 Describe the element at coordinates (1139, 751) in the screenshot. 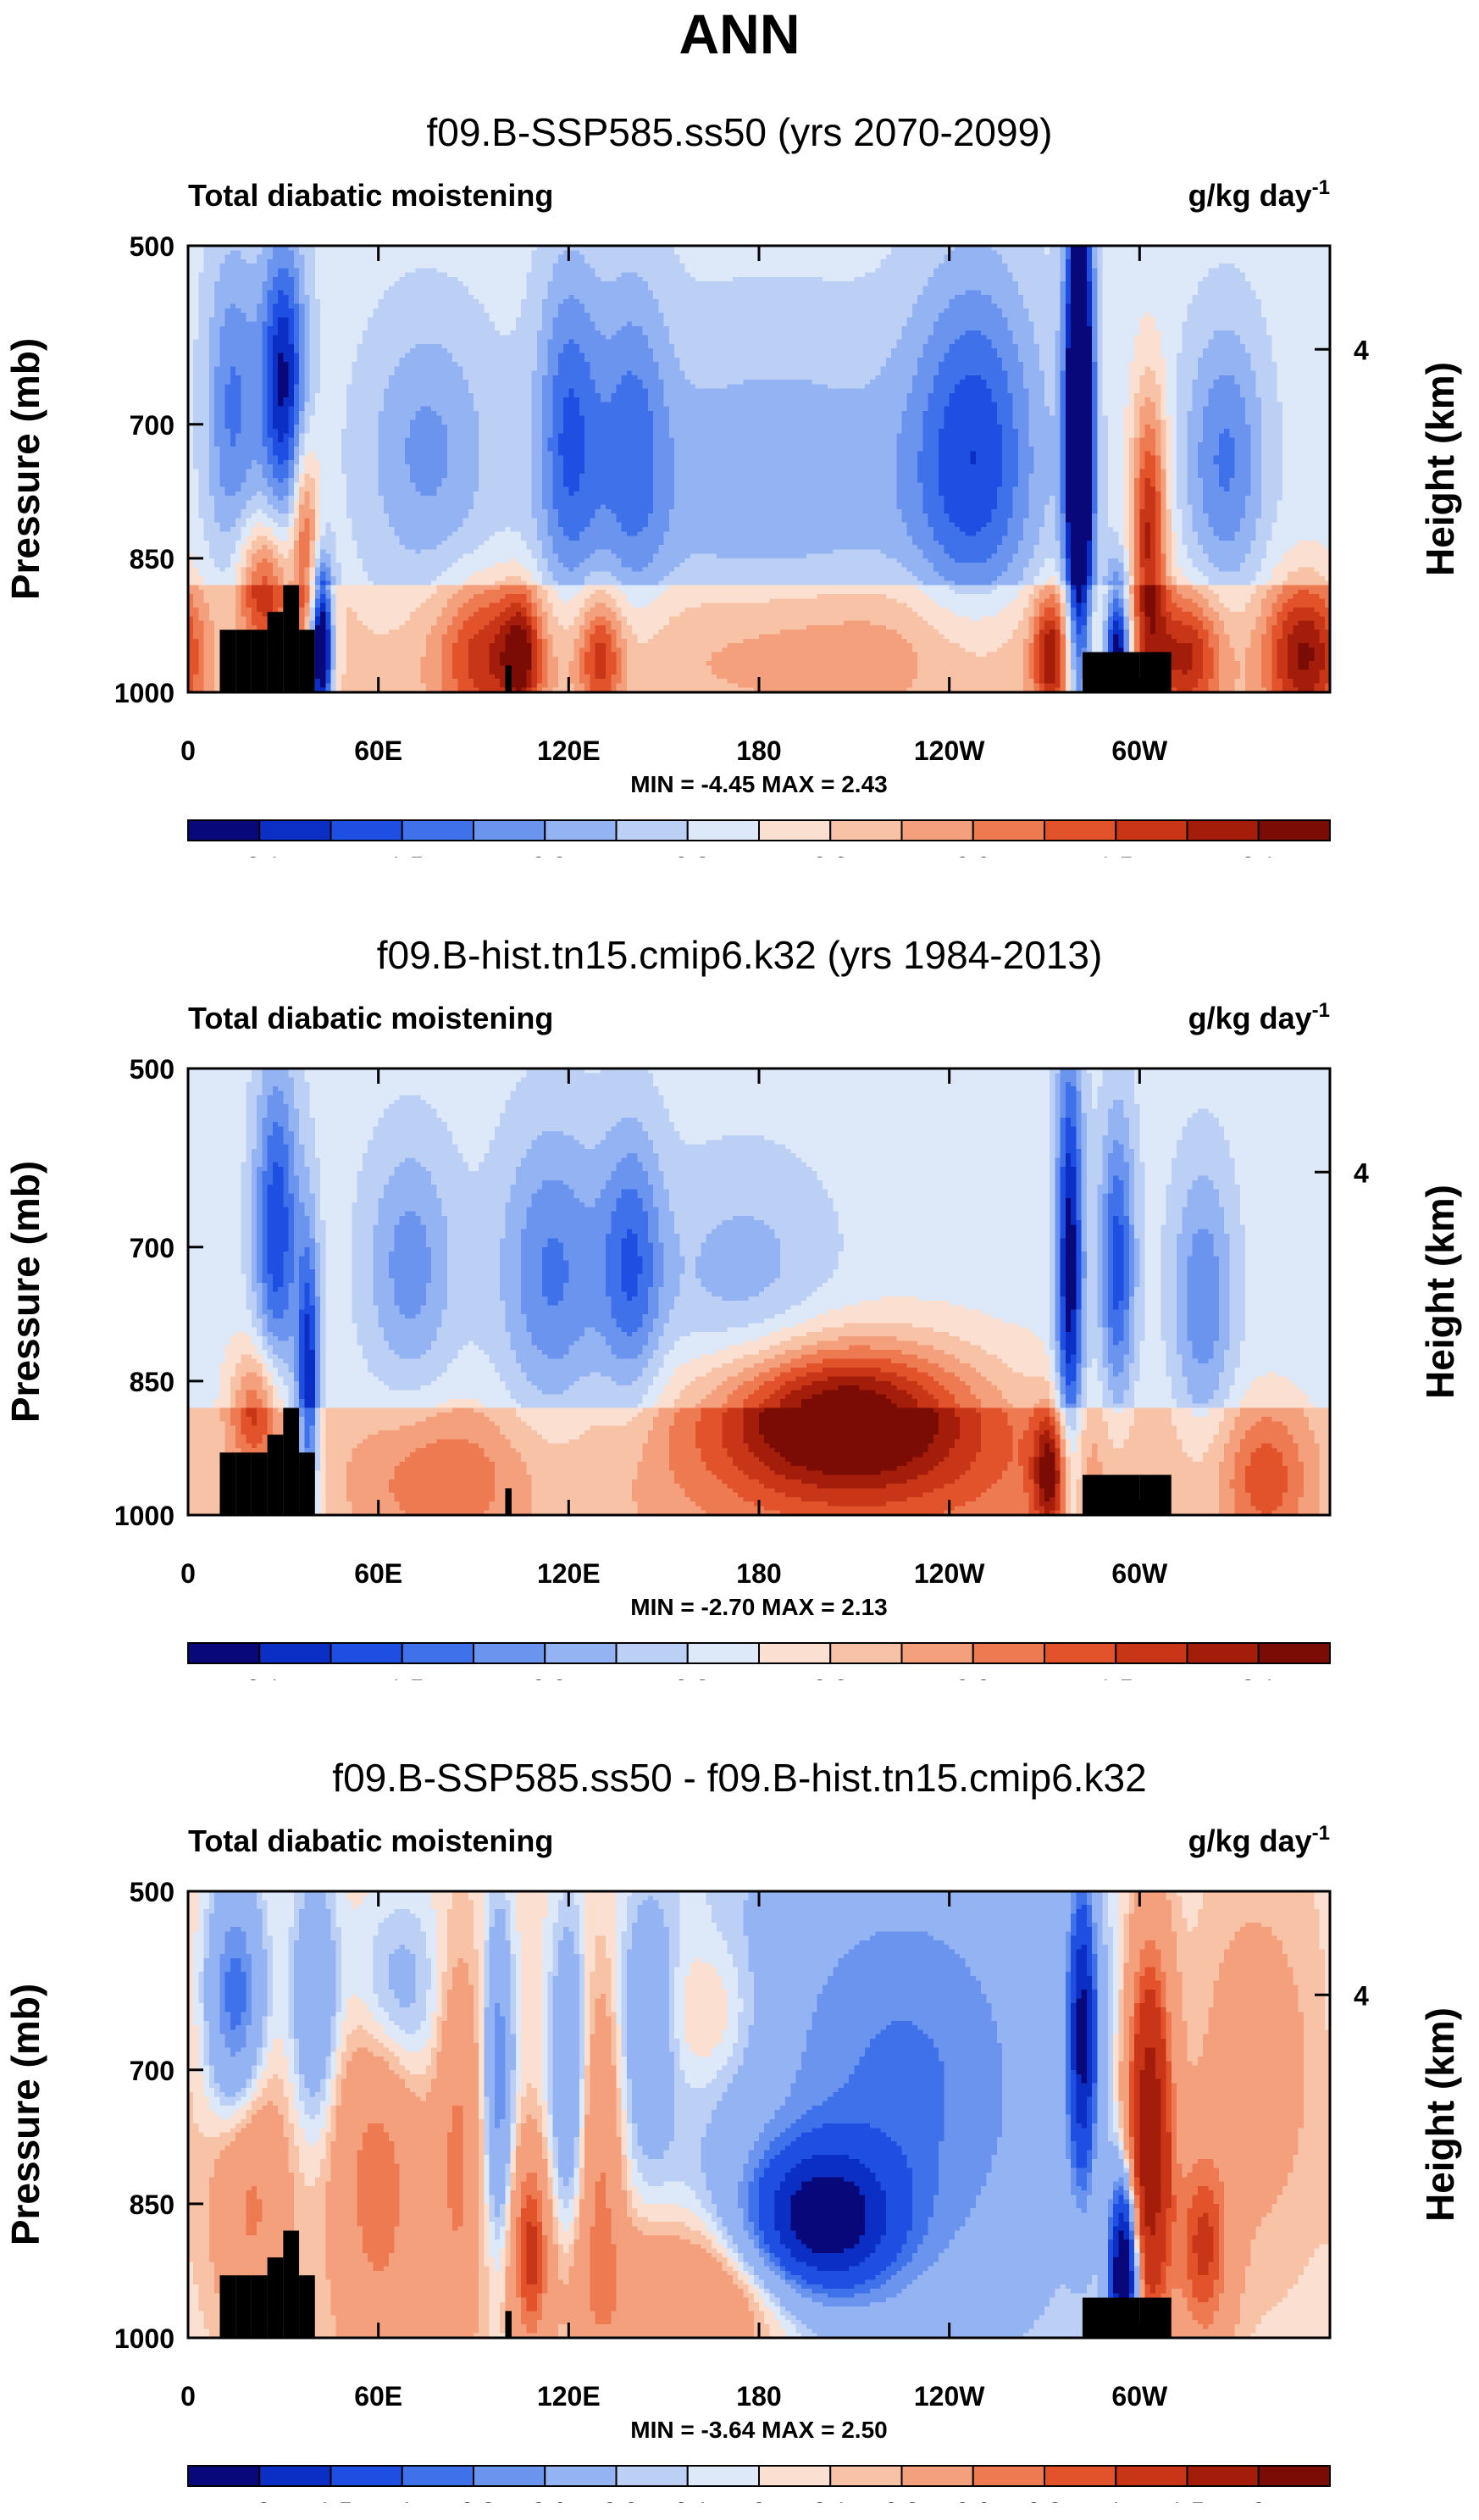

I see `panel-1-xtick-label: 60W` at that location.